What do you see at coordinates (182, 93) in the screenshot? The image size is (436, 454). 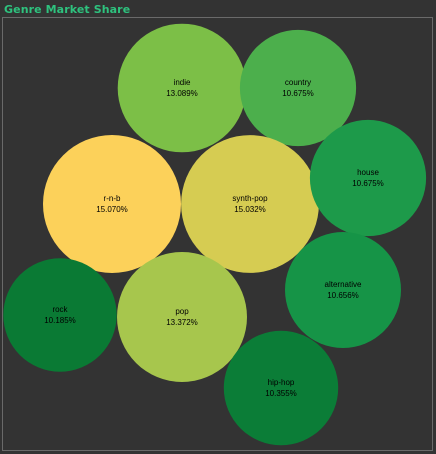 I see `bubble-value-label: 13.089%` at bounding box center [182, 93].